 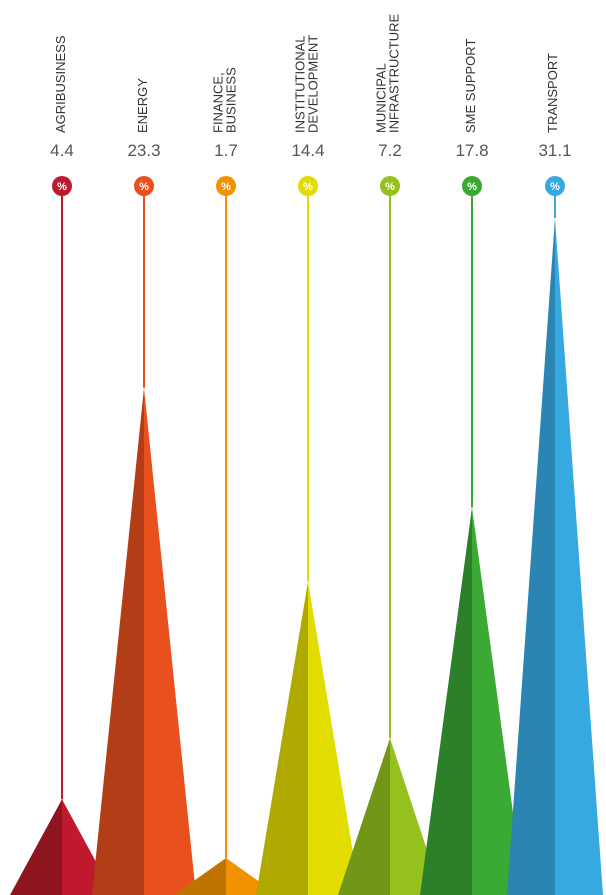 I want to click on category-label-line: DEVELOPMENT, so click(x=313, y=84).